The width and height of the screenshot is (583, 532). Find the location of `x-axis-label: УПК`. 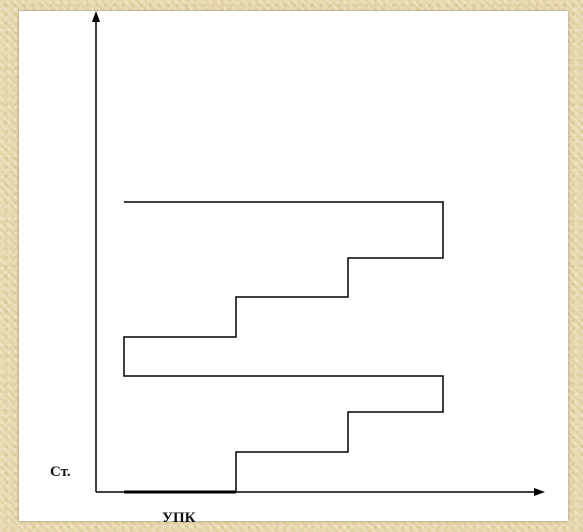

x-axis-label: УПК is located at coordinates (179, 518).